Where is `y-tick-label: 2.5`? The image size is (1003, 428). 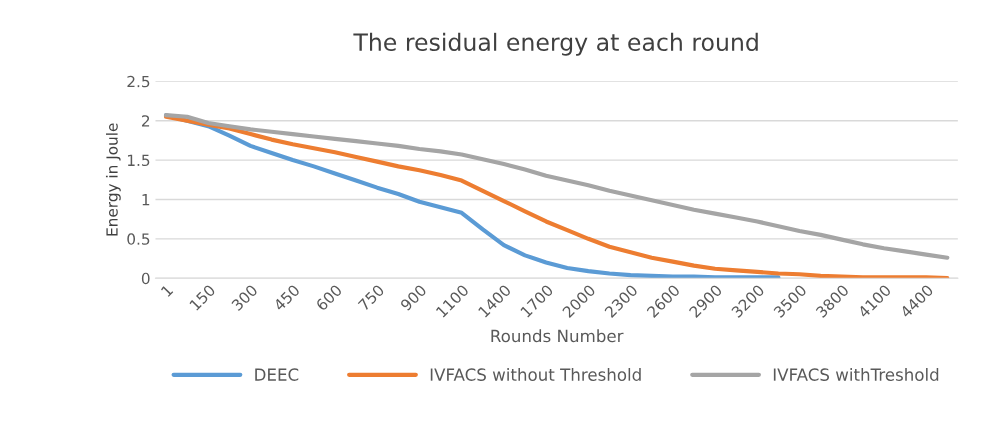
y-tick-label: 2.5 is located at coordinates (138, 81).